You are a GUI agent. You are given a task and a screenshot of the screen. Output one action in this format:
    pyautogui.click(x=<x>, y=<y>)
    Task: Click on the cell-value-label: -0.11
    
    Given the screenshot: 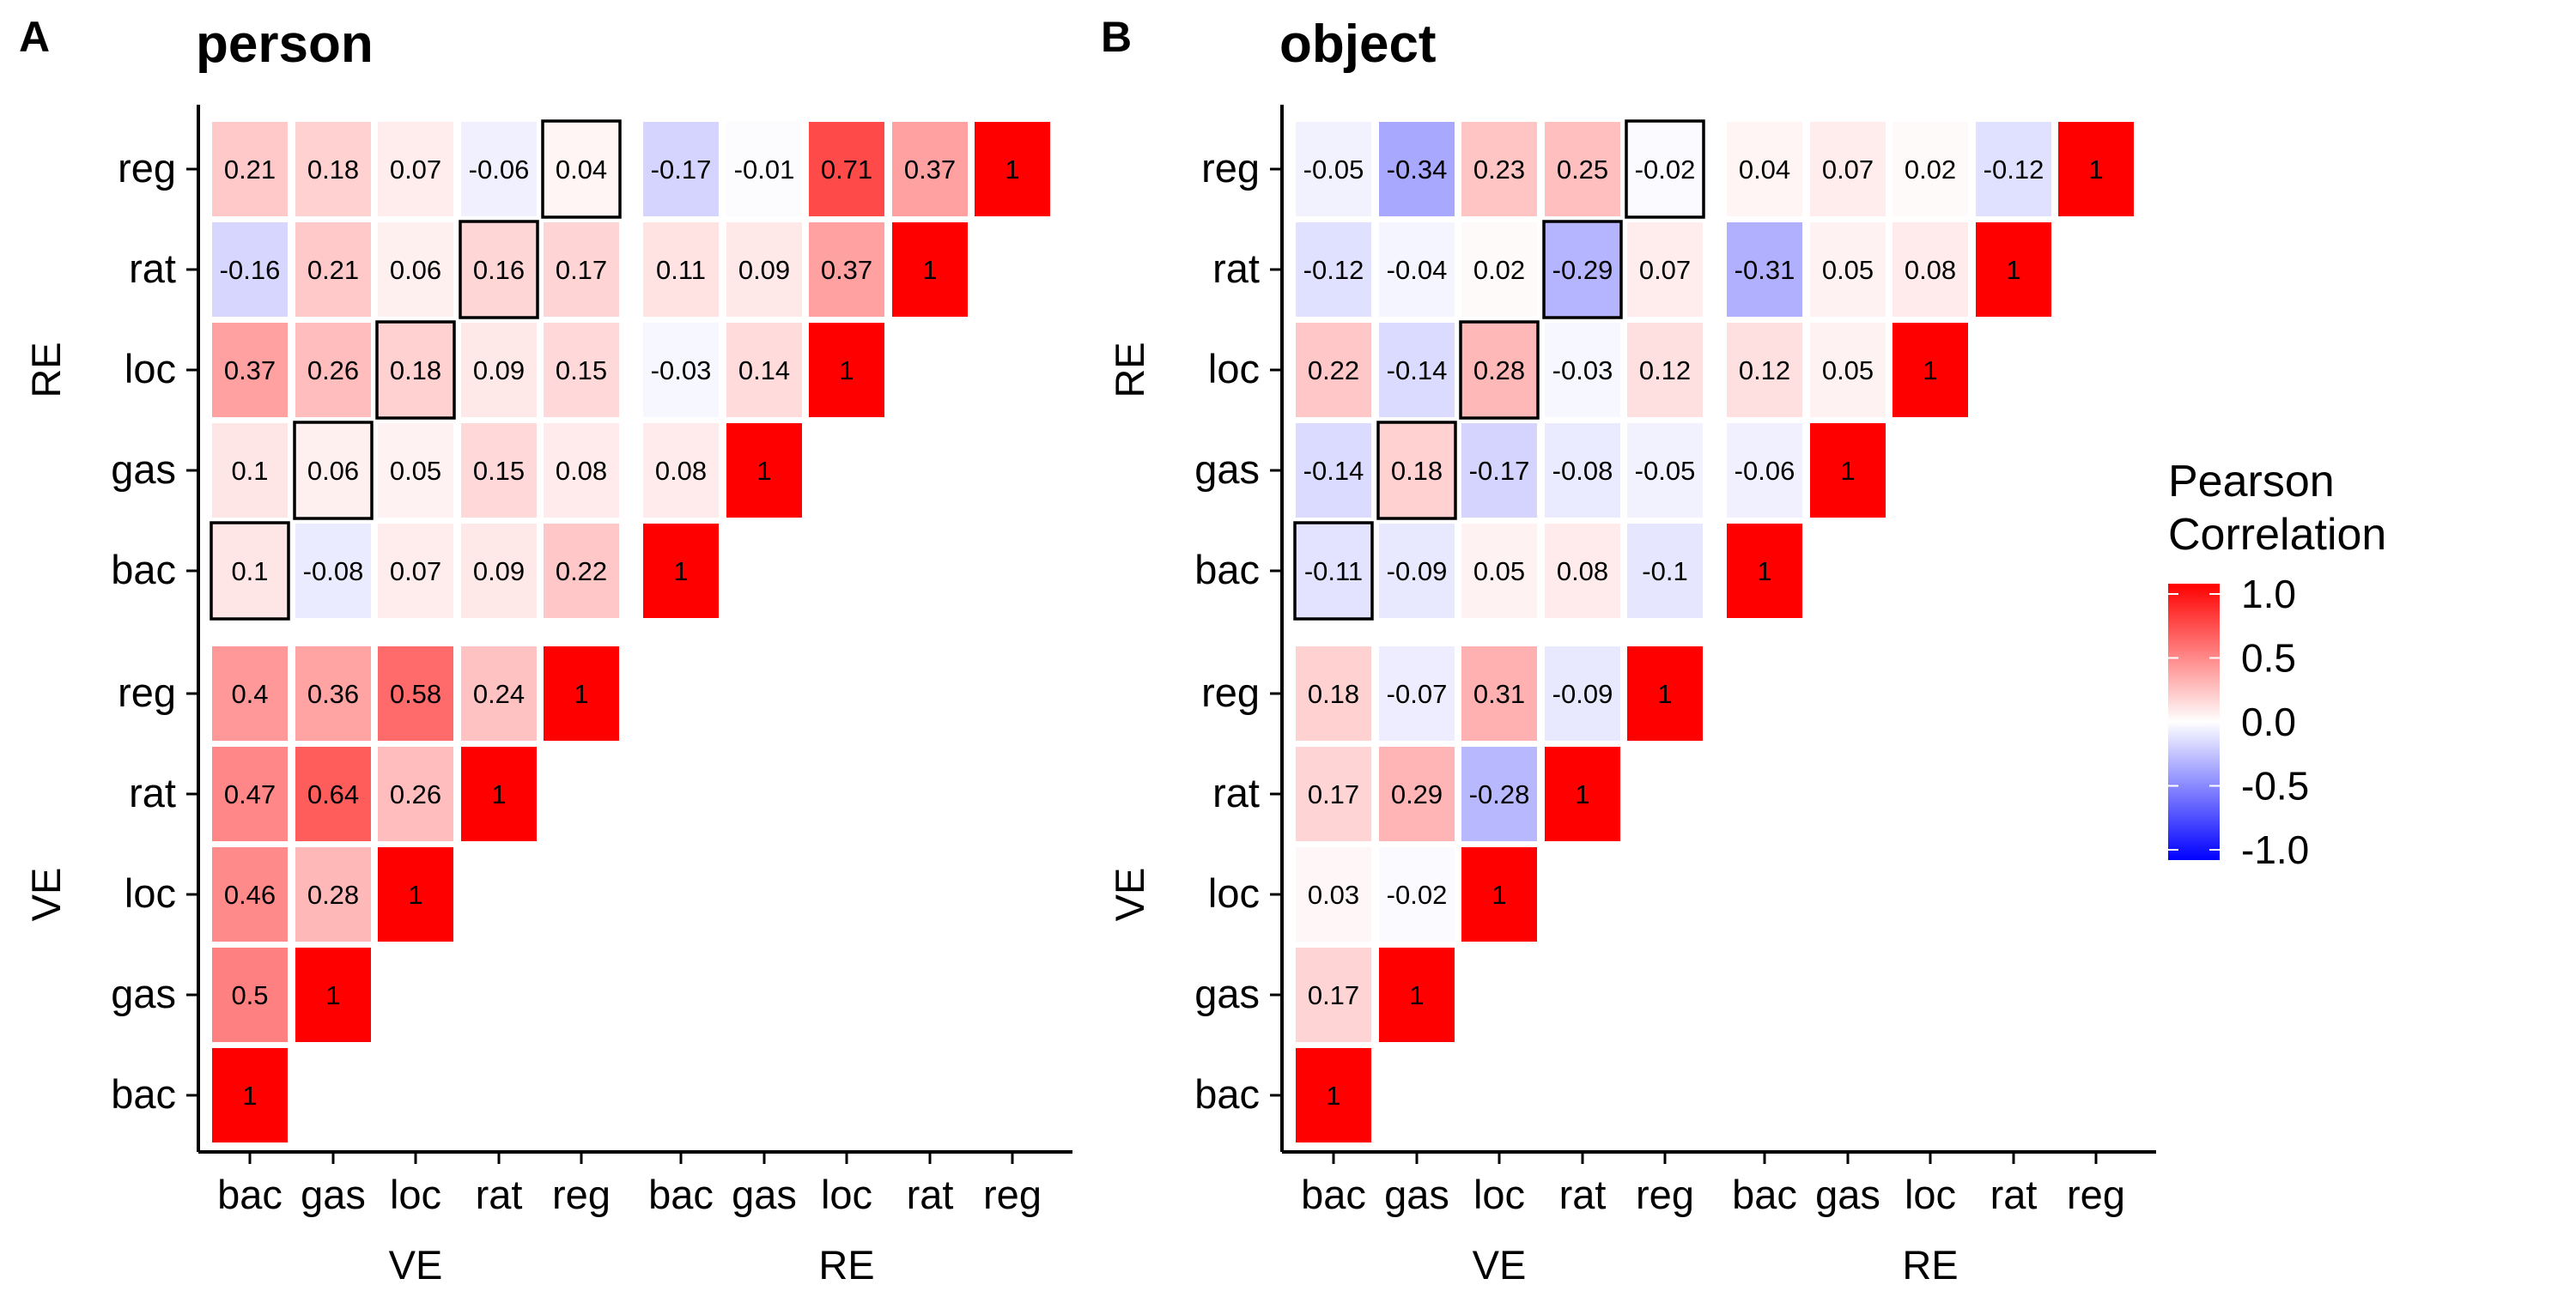 What is the action you would take?
    pyautogui.click(x=1334, y=571)
    